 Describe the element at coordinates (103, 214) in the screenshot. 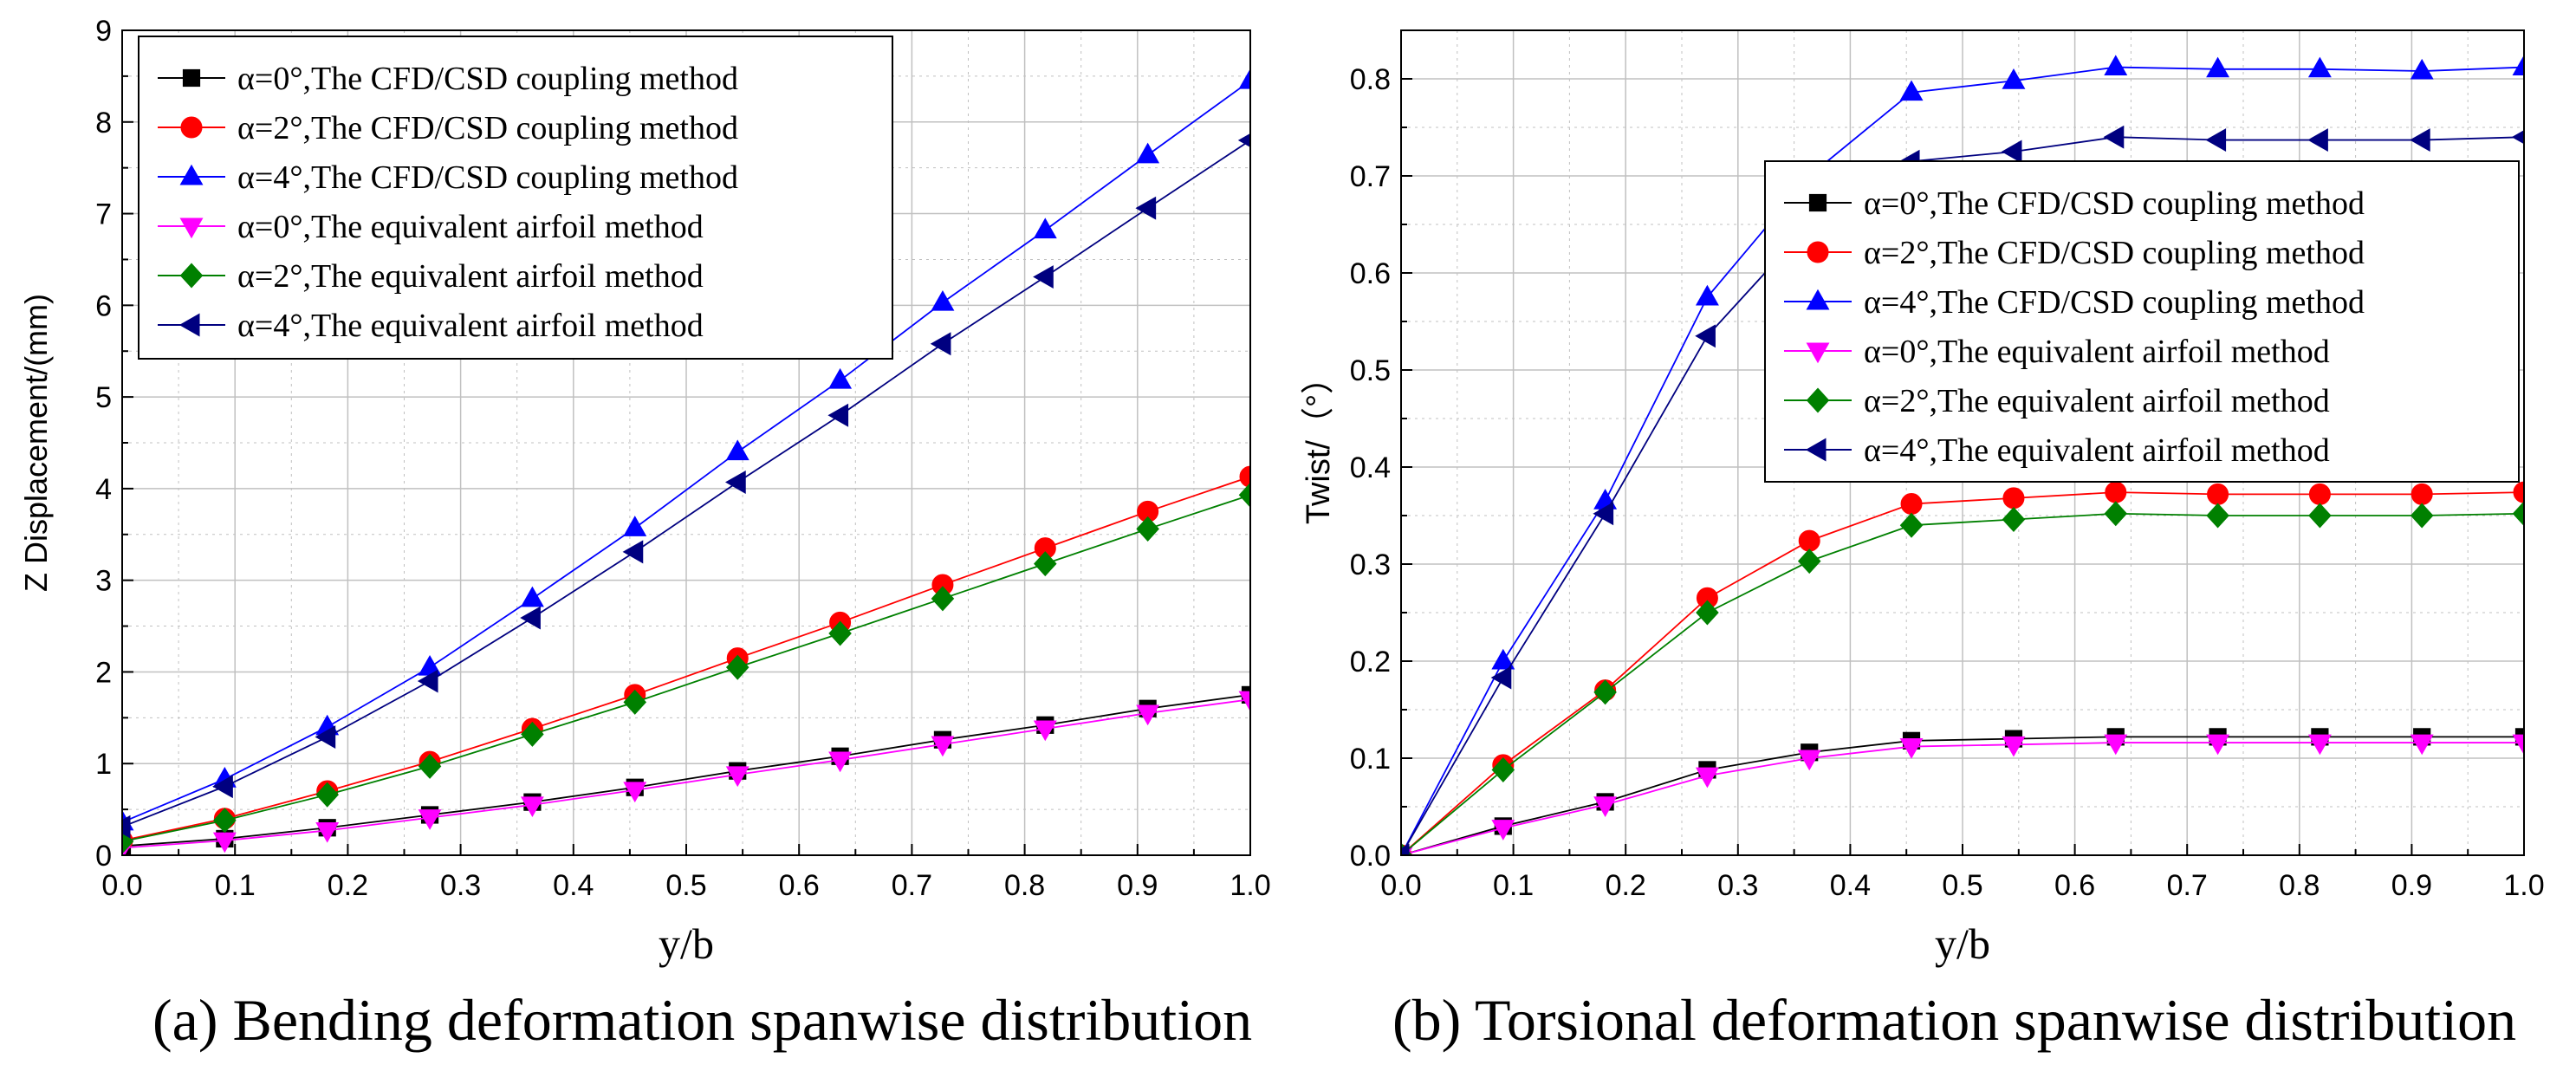

I see `y-tick-label: 7` at that location.